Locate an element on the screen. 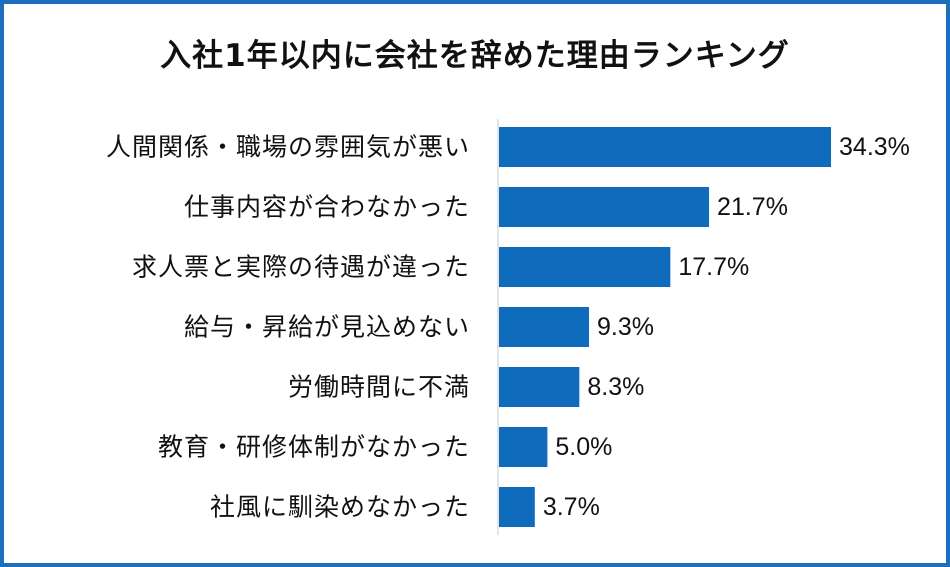 The width and height of the screenshot is (950, 567). value-label: 21.7% is located at coordinates (752, 207).